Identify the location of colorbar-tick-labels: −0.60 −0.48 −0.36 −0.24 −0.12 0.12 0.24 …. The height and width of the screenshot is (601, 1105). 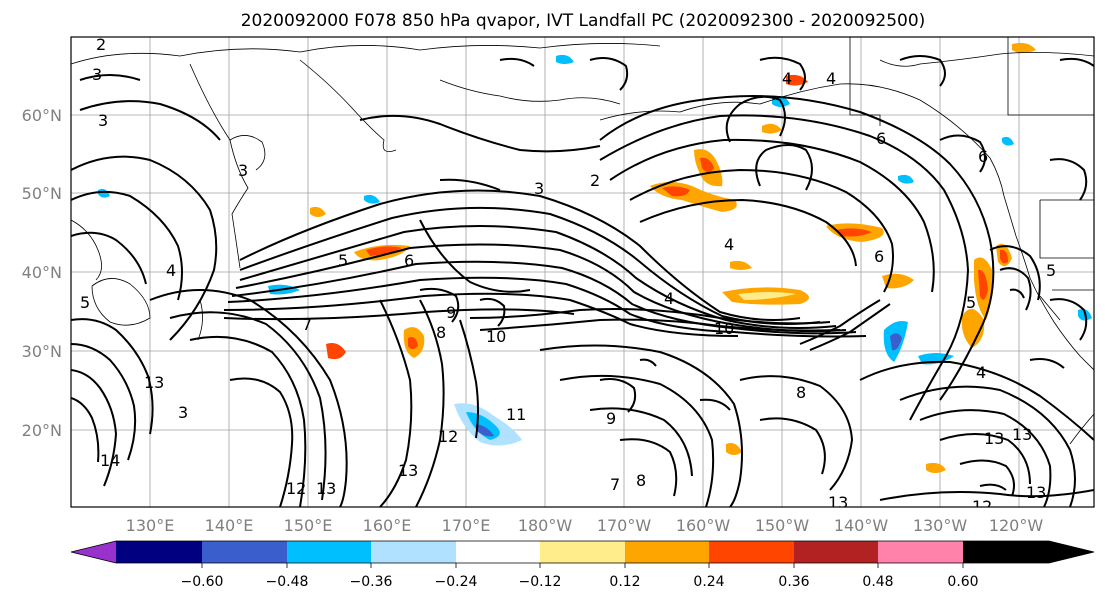
(580, 582).